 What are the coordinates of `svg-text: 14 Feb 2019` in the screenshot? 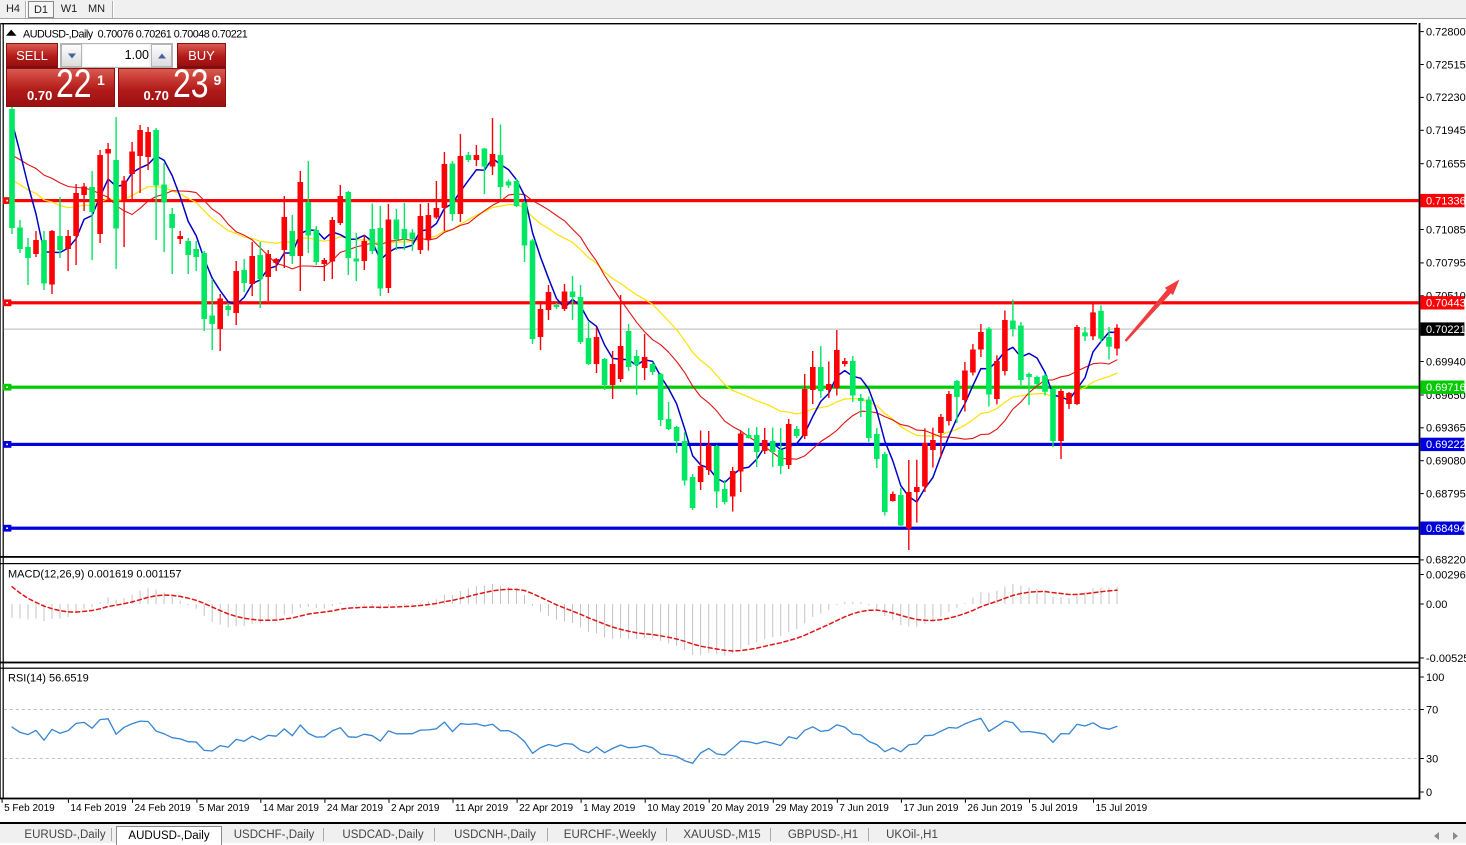 It's located at (98, 808).